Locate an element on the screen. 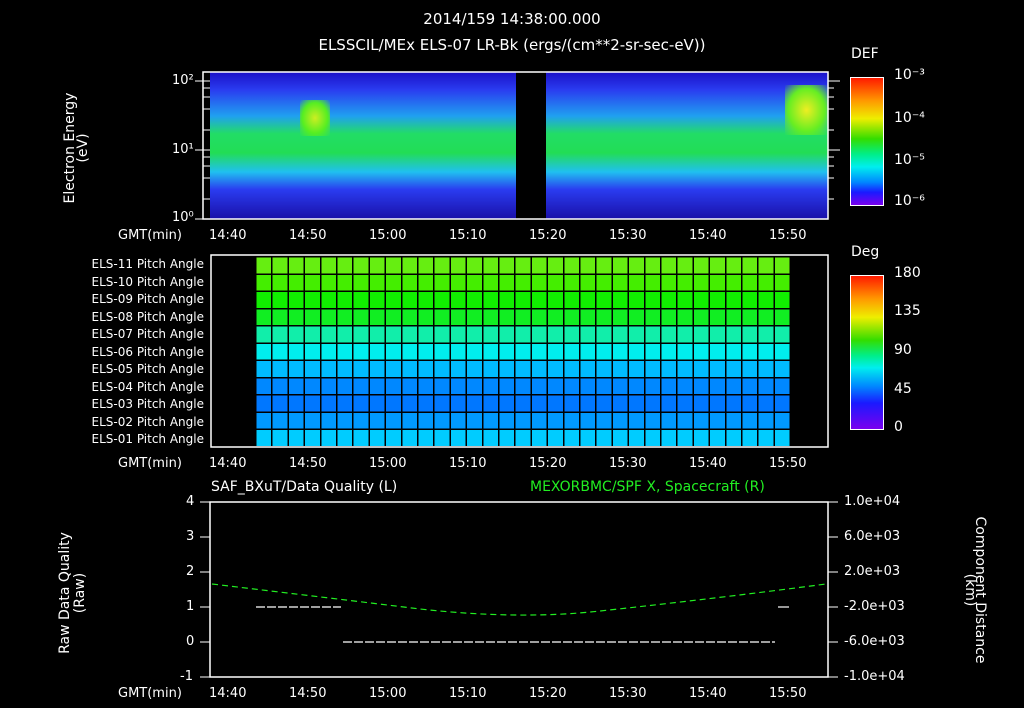 The image size is (1024, 708). plot-timestamp: 2014/159 14:38:00.000 is located at coordinates (512, 19).